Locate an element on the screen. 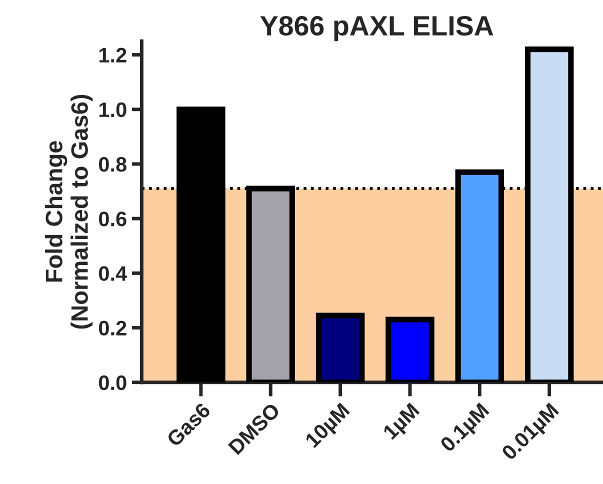  y-tick-label: 1.0 is located at coordinates (112, 110).